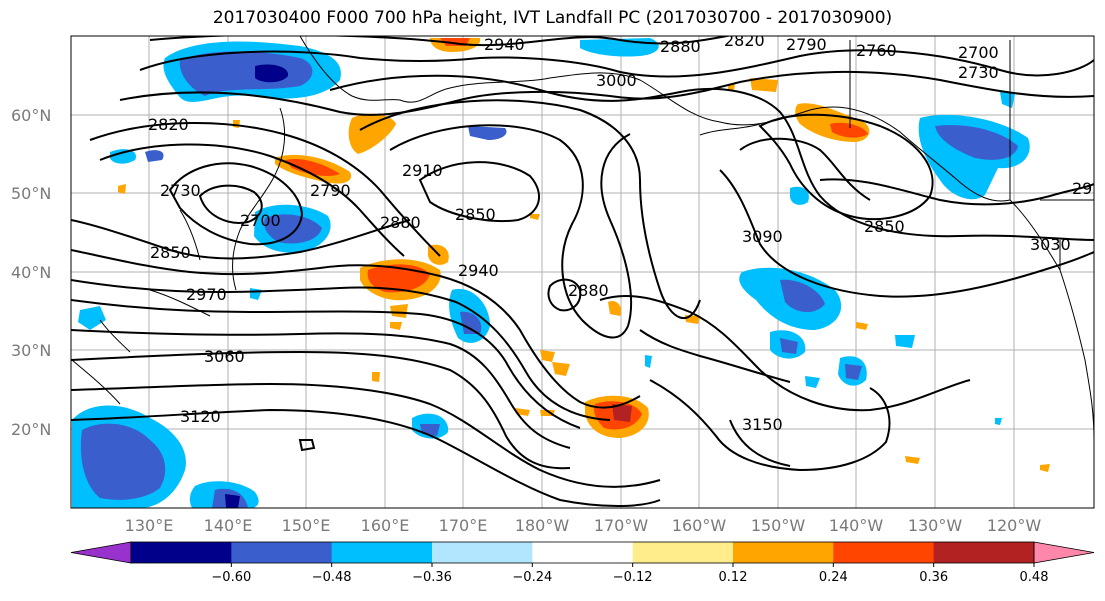  I want to click on colorbar-label: −0.12, so click(633, 577).